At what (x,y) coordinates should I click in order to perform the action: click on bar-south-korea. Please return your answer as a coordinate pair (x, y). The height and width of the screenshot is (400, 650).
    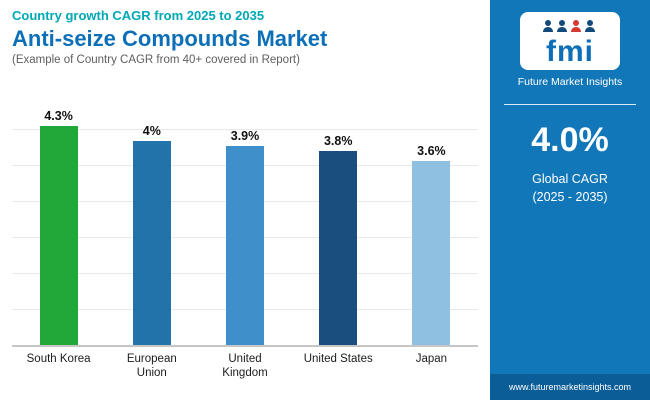
    Looking at the image, I should click on (58, 235).